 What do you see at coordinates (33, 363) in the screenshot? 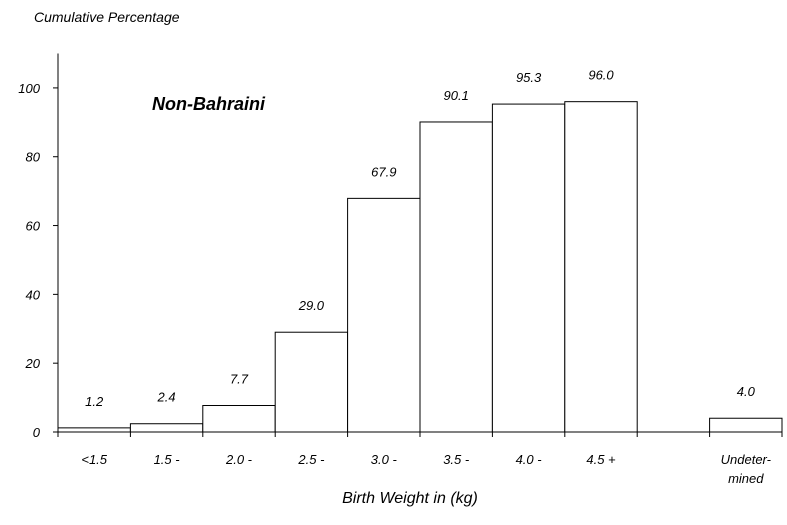
I see `y-tick-label: 20` at bounding box center [33, 363].